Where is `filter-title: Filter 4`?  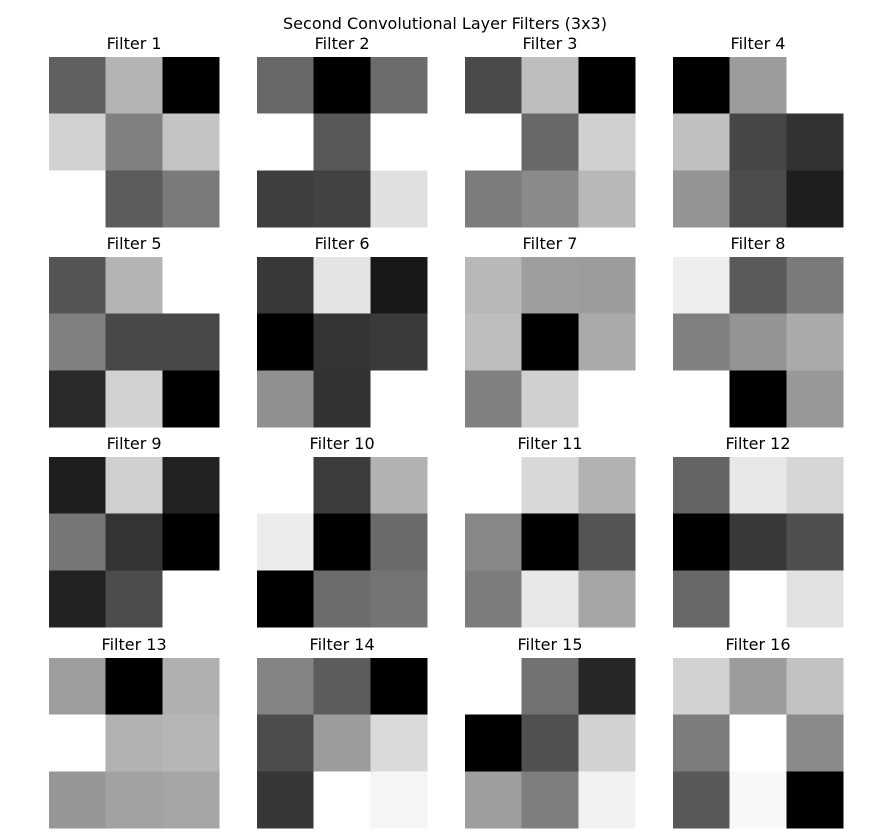 filter-title: Filter 4 is located at coordinates (758, 43).